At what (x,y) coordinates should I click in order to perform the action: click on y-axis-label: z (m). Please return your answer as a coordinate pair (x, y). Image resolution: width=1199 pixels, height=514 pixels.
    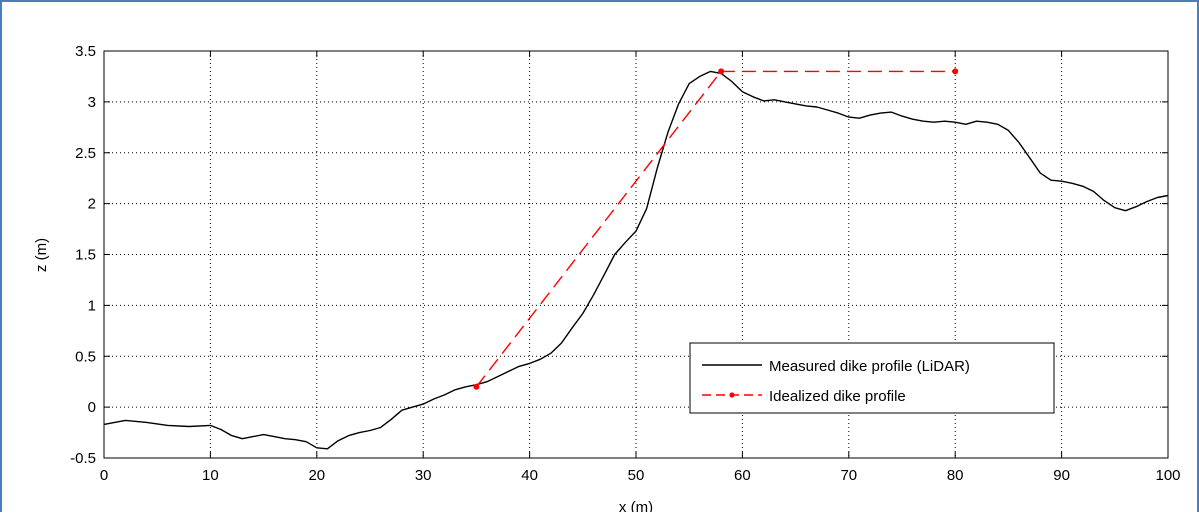
    Looking at the image, I should click on (41, 255).